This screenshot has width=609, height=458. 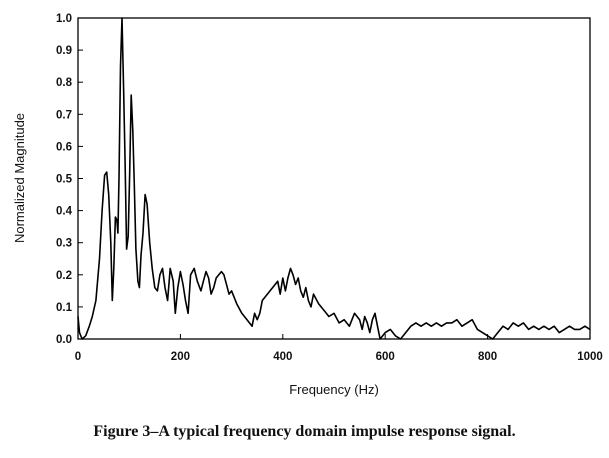 What do you see at coordinates (64, 51) in the screenshot?
I see `y-tick-label: 0.9` at bounding box center [64, 51].